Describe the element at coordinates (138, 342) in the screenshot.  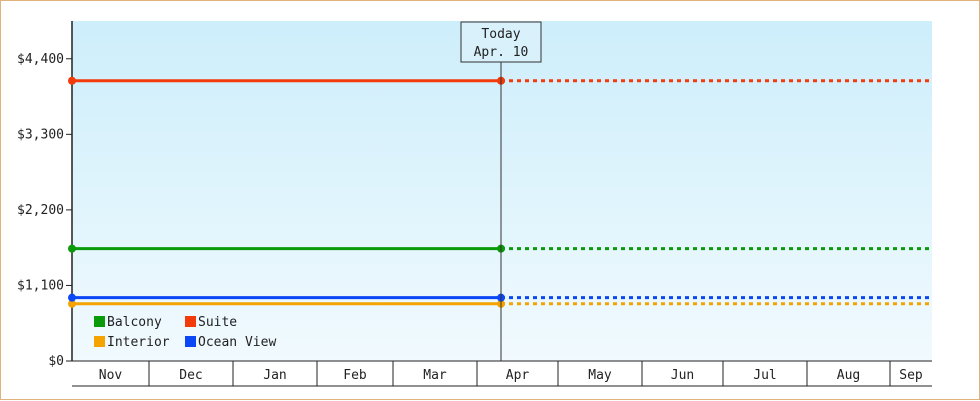
I see `legend-label: Interior` at that location.